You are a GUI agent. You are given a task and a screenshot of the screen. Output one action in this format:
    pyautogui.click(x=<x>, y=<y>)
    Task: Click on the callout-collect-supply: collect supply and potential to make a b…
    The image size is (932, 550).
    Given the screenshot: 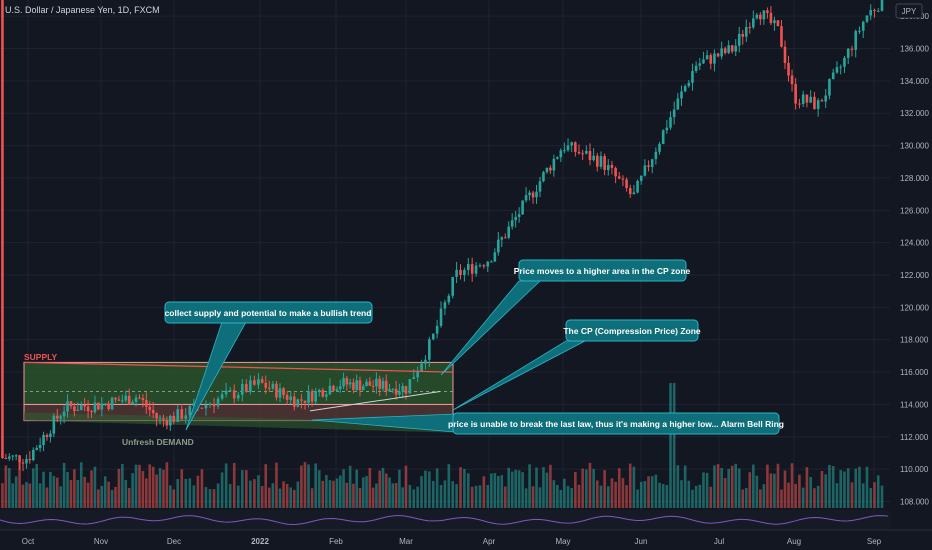 What is the action you would take?
    pyautogui.click(x=268, y=366)
    